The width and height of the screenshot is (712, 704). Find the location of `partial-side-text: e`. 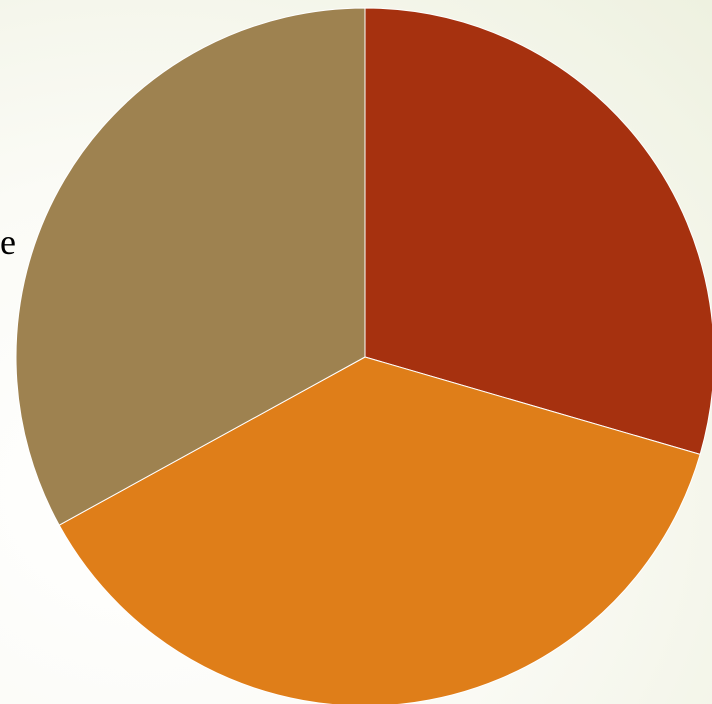

partial-side-text: e is located at coordinates (8, 242).